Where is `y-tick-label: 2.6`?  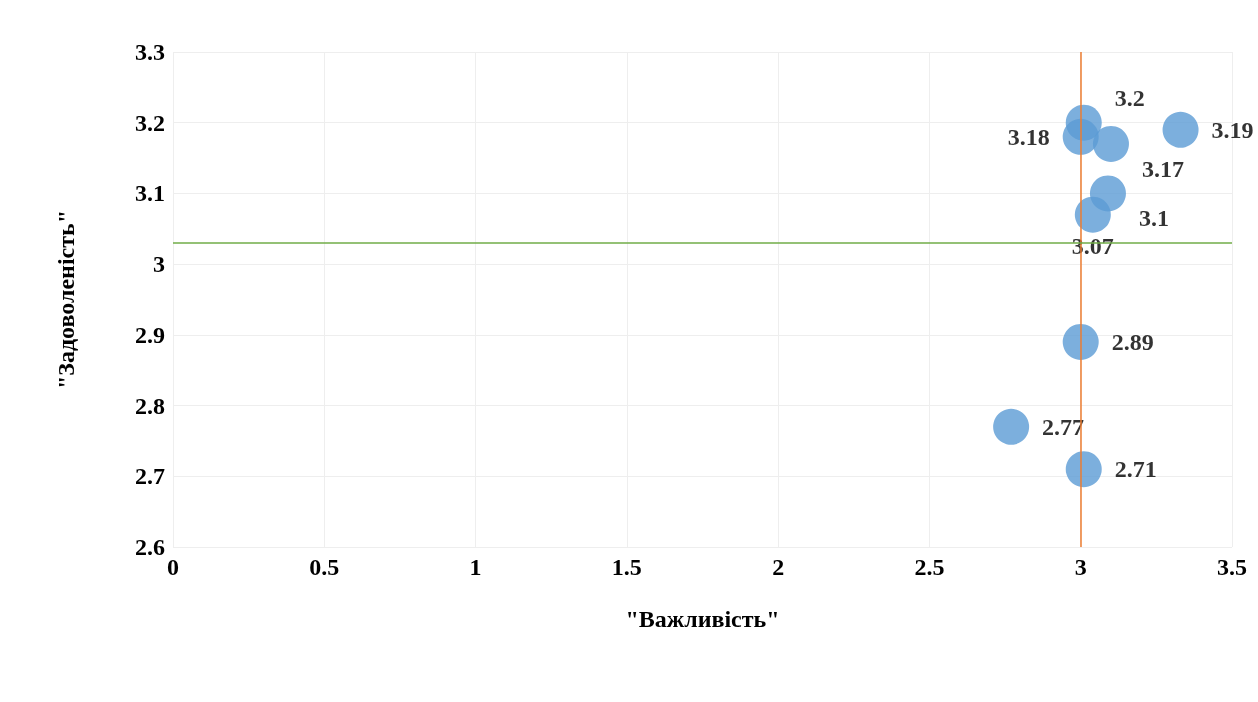 y-tick-label: 2.6 is located at coordinates (150, 547).